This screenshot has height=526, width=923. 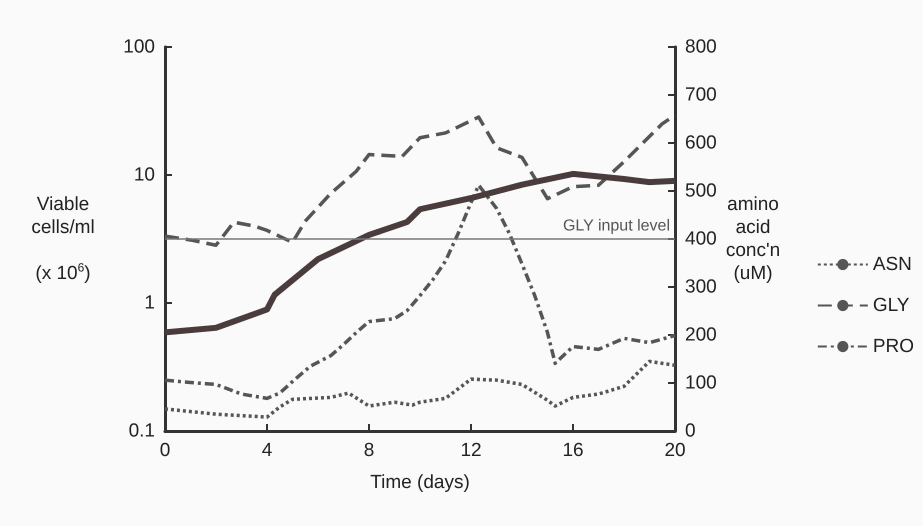 What do you see at coordinates (149, 303) in the screenshot?
I see `y-tick-label: 1` at bounding box center [149, 303].